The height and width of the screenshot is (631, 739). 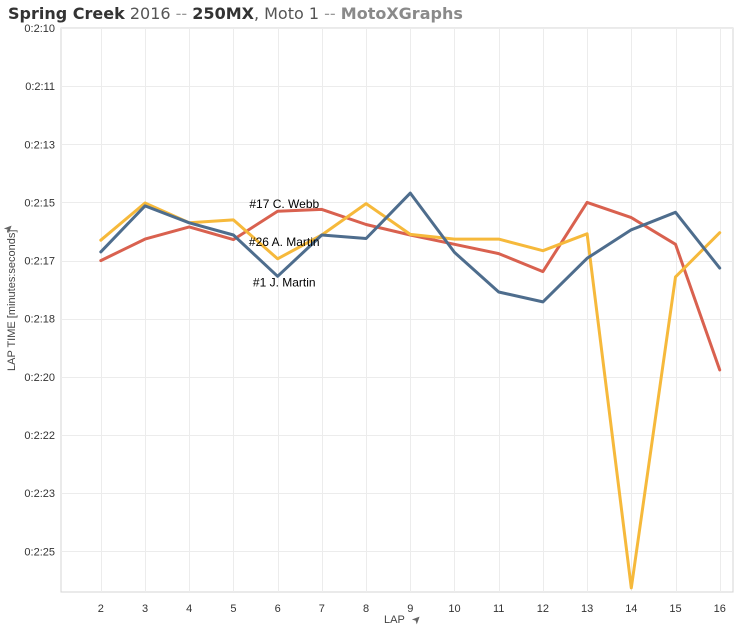 What do you see at coordinates (675, 609) in the screenshot?
I see `x-tick-label: 15` at bounding box center [675, 609].